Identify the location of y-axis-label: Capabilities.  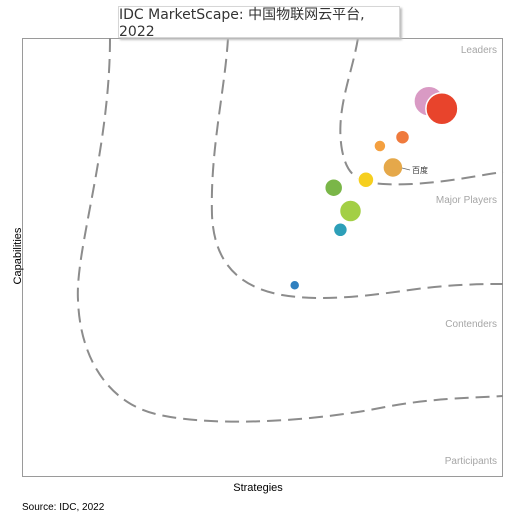
(18, 256).